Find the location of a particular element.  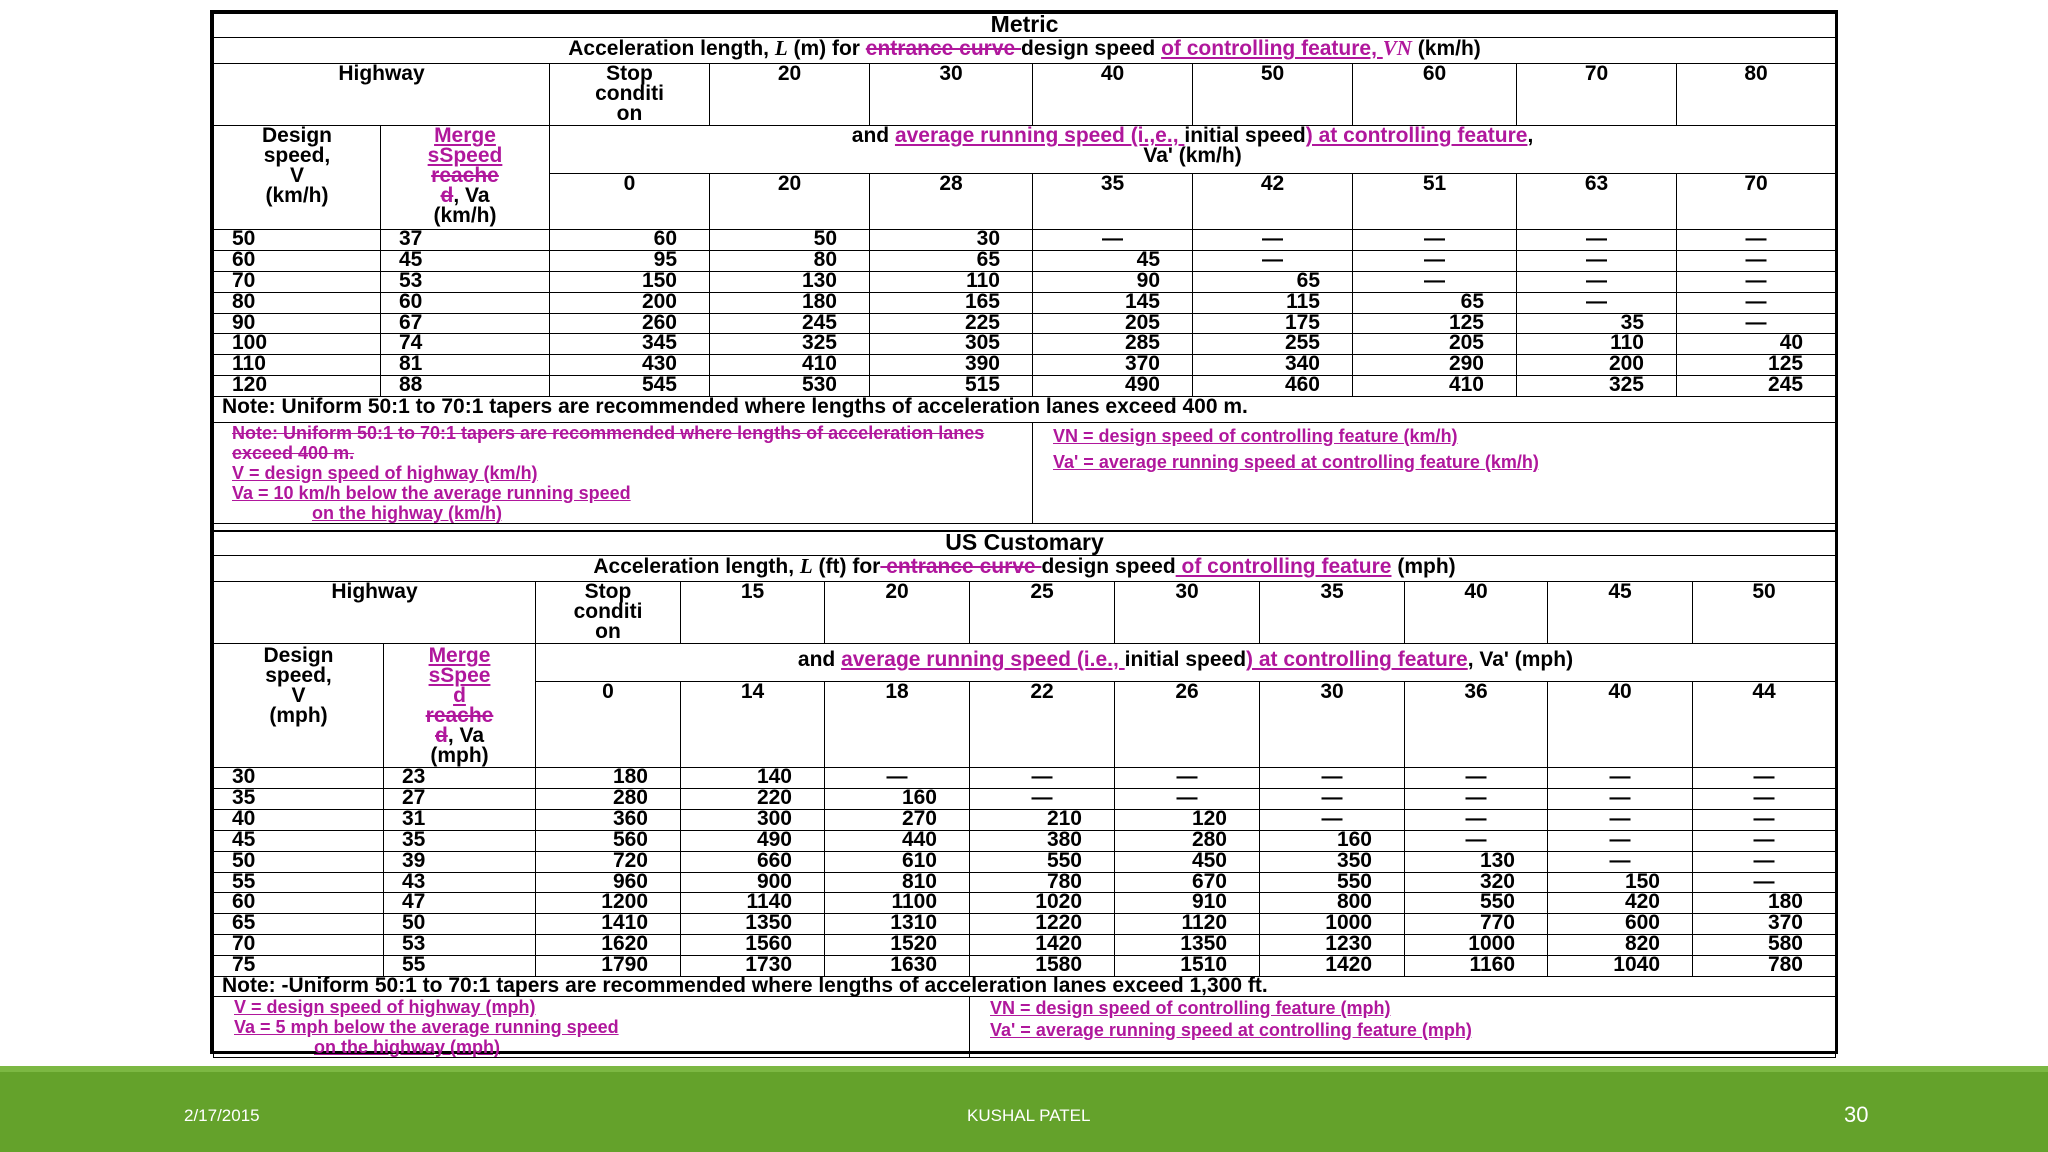

table-row: 55 43 960 900 810 780 670 550 320 150— is located at coordinates (1024, 882).